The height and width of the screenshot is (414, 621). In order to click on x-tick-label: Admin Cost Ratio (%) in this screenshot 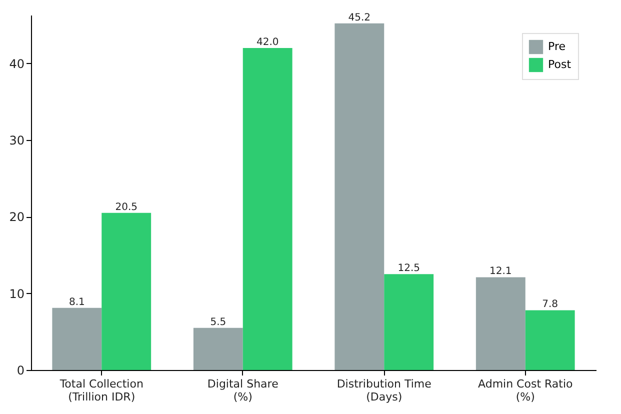, I will do `click(526, 391)`.